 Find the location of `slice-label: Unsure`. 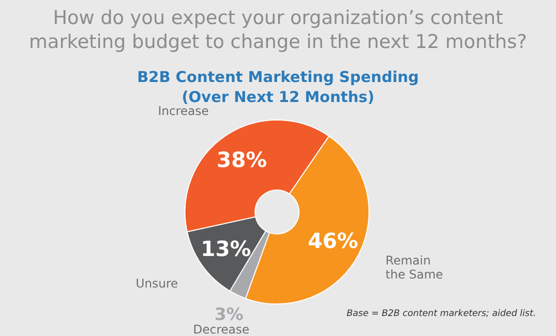

slice-label: Unsure is located at coordinates (157, 283).